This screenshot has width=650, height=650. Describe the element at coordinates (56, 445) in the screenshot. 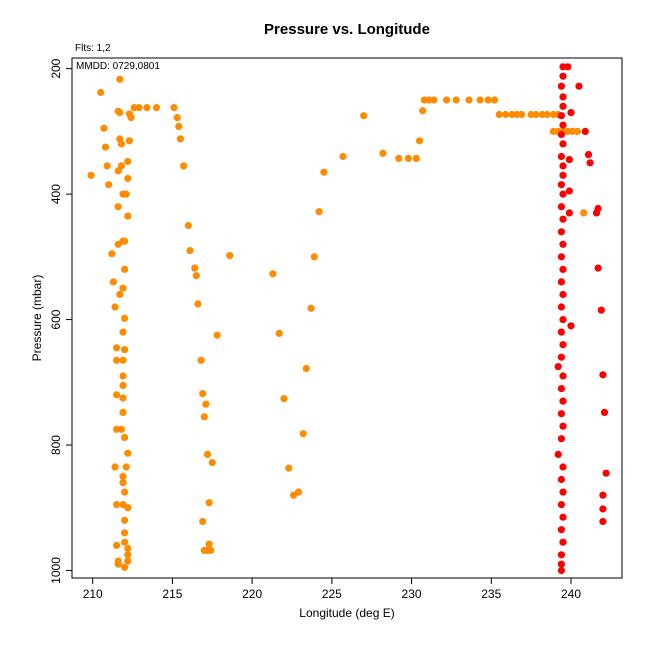

I see `y-tick-label: 800` at that location.